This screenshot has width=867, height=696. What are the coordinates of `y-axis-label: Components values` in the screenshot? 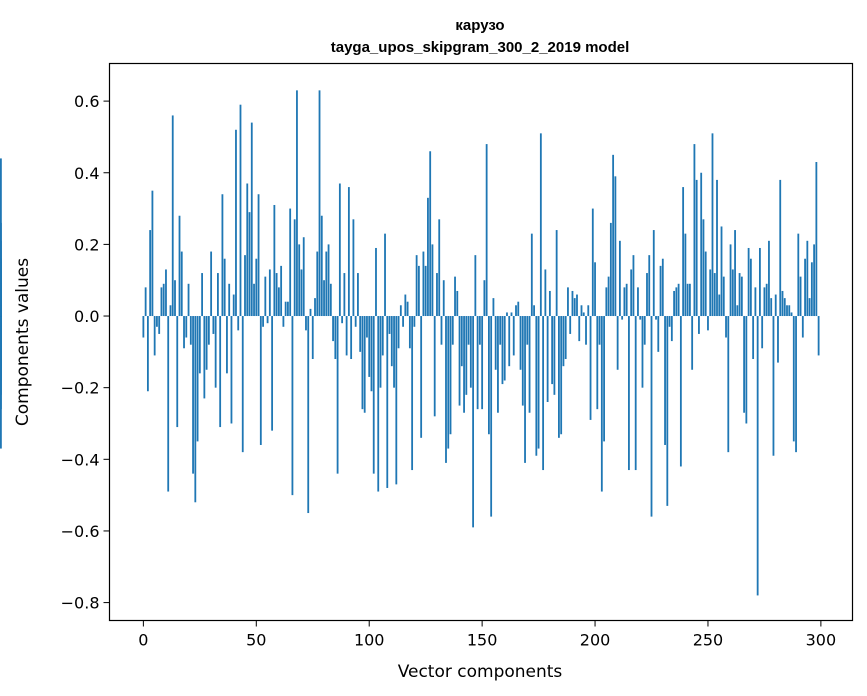 It's located at (23, 342).